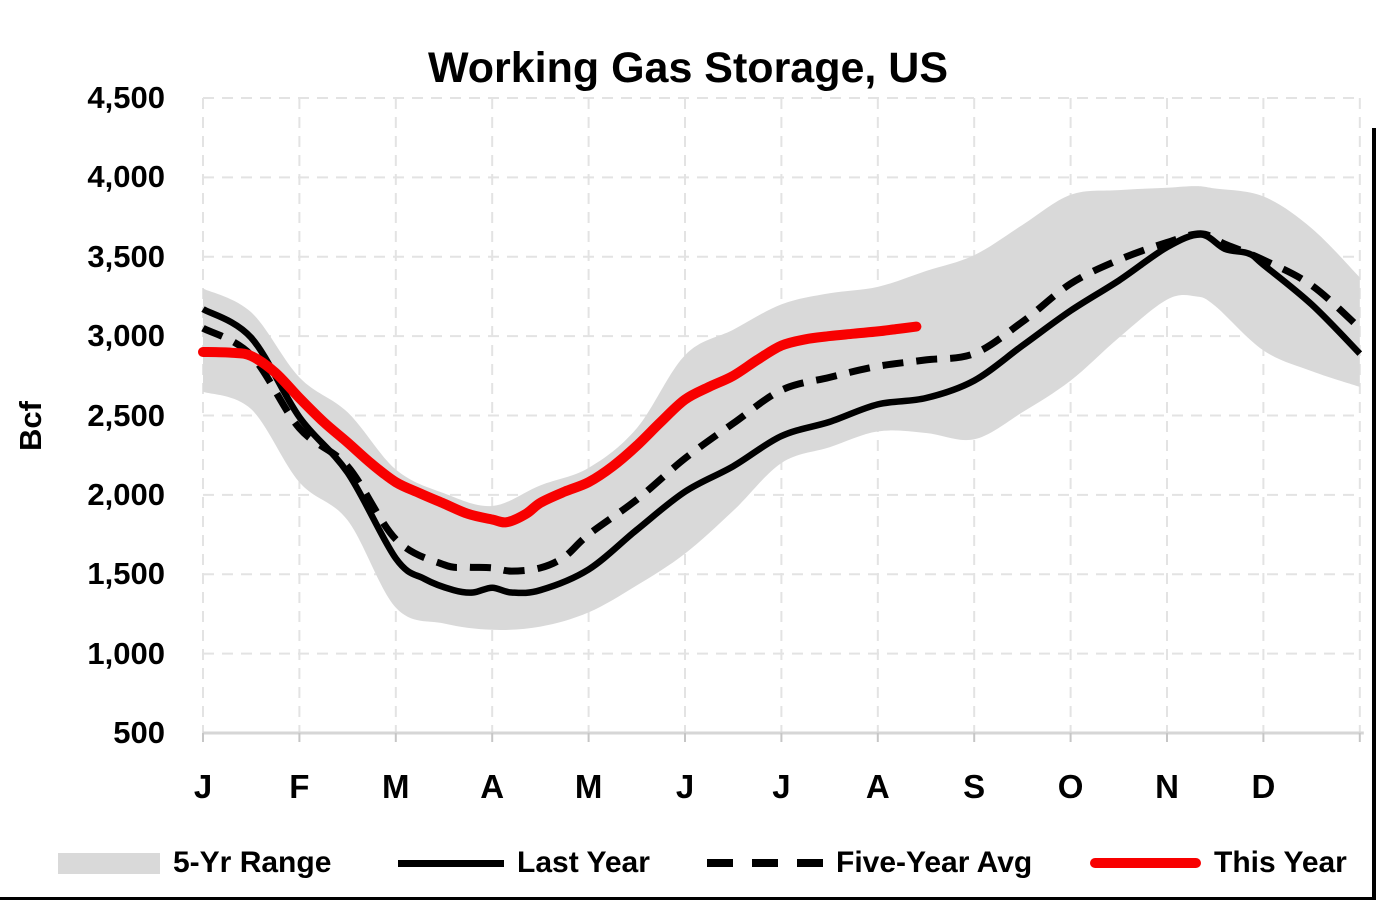  Describe the element at coordinates (126, 653) in the screenshot. I see `y-tick-label: 1,000` at that location.